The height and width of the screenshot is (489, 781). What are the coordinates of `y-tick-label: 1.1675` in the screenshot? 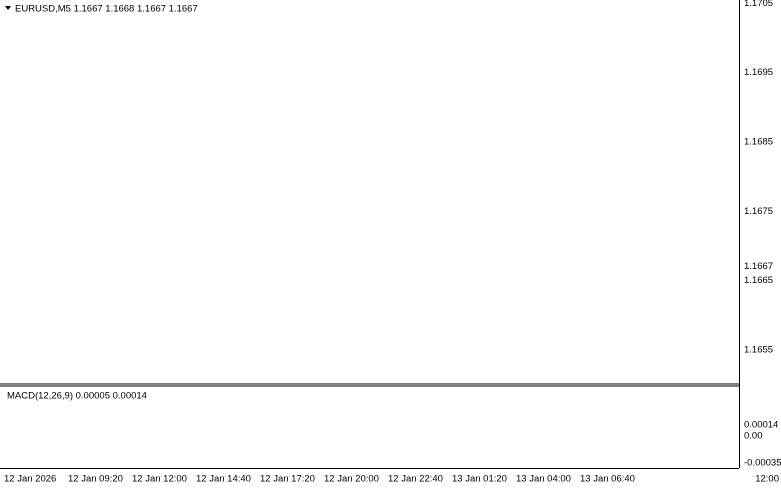 It's located at (758, 211).